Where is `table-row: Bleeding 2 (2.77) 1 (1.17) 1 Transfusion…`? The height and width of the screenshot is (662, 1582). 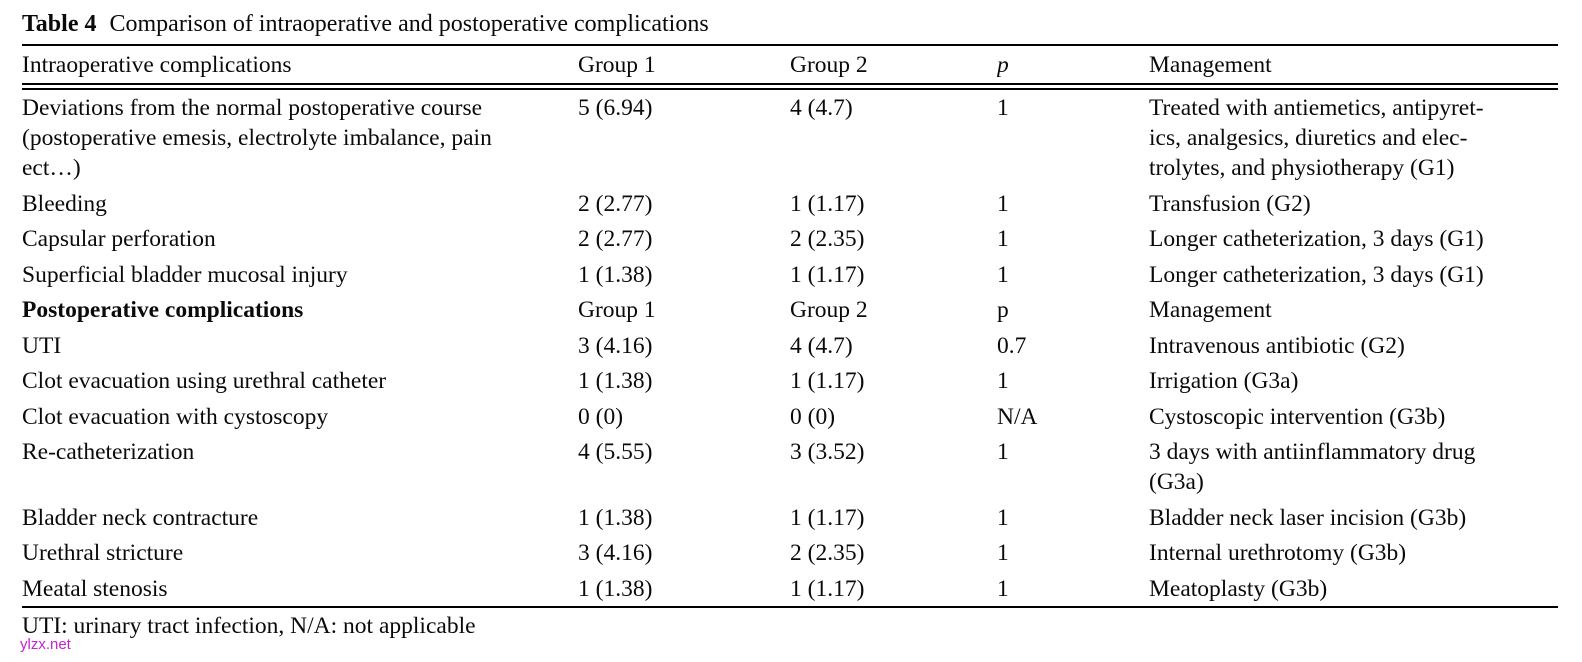
table-row: Bleeding 2 (2.77) 1 (1.17) 1 Transfusion… is located at coordinates (790, 204).